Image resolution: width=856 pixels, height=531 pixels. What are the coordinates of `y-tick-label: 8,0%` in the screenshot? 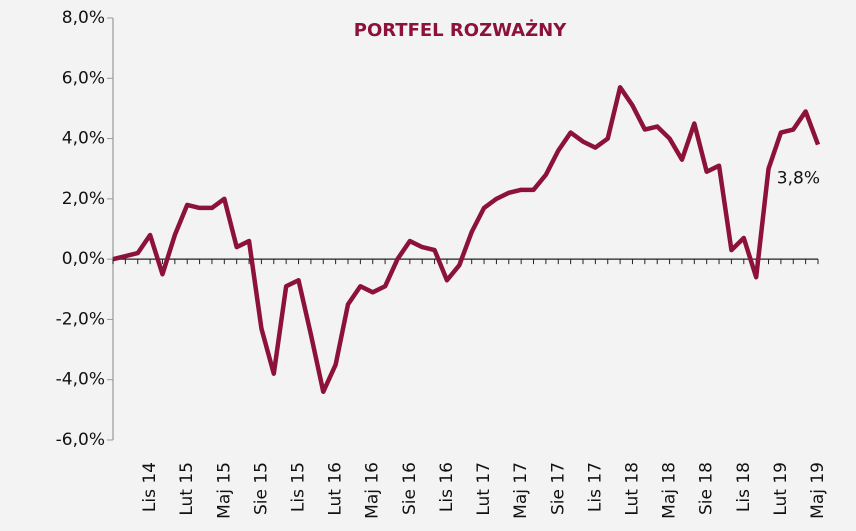 It's located at (83, 18).